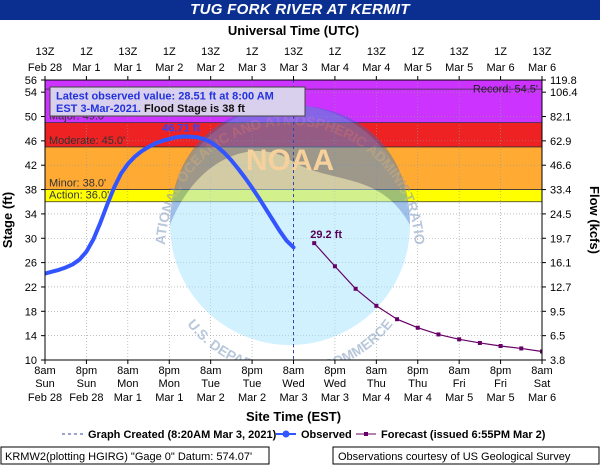 The width and height of the screenshot is (600, 465). Describe the element at coordinates (252, 398) in the screenshot. I see `bottom-tick-label-date: Mar 2` at that location.